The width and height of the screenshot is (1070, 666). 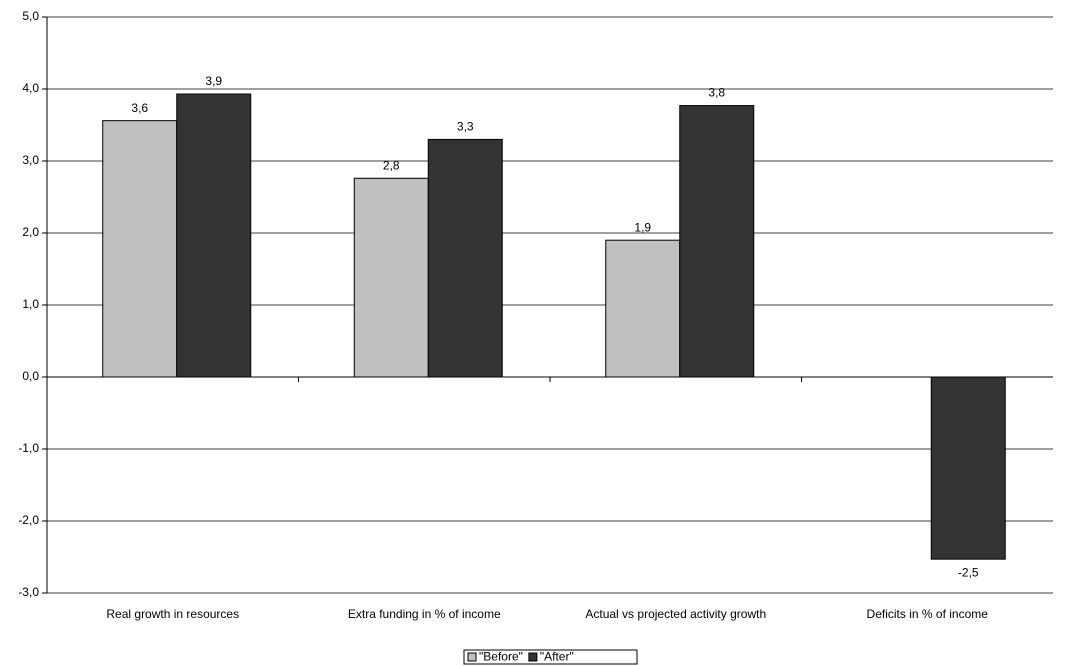 I want to click on x-tick-label: Real growth in resources, so click(x=172, y=614).